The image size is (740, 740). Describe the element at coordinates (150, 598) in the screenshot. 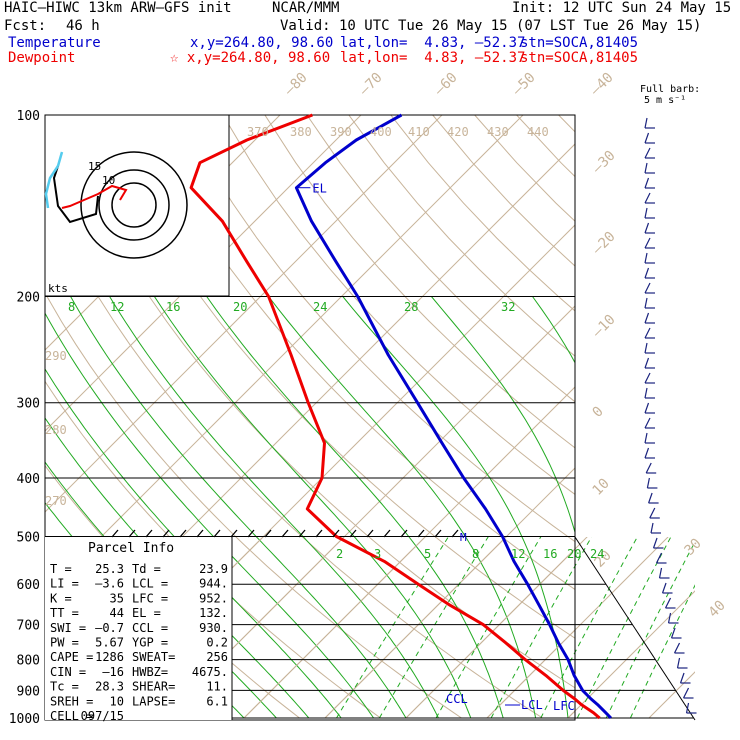

I see `parcel-label: LFC =` at that location.